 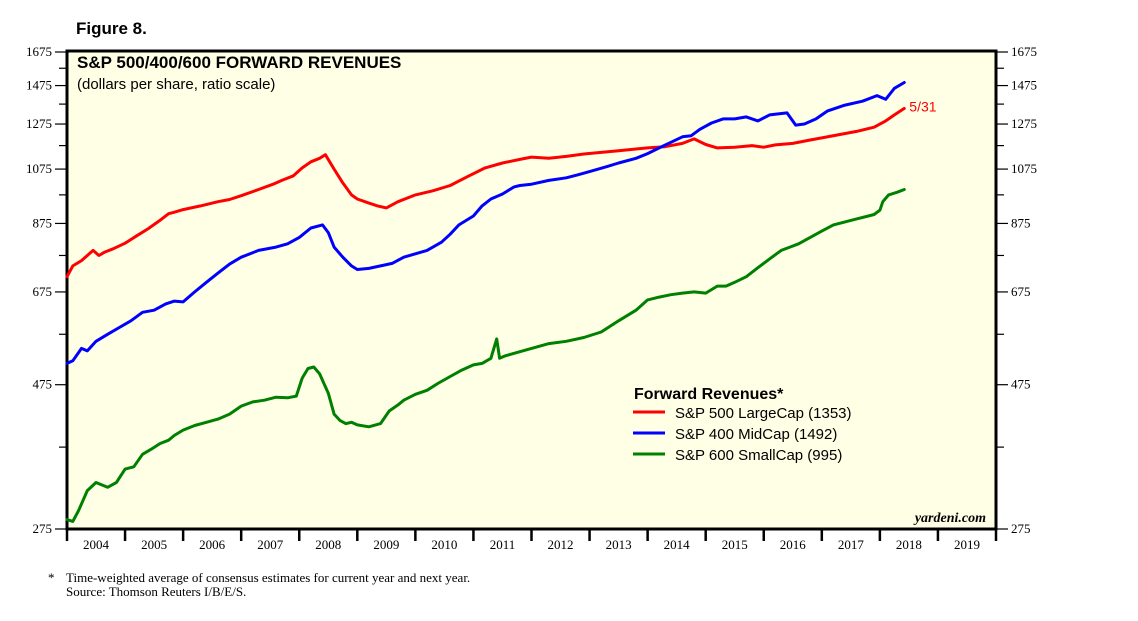 I want to click on y-tick-label-right: 275, so click(x=1021, y=528).